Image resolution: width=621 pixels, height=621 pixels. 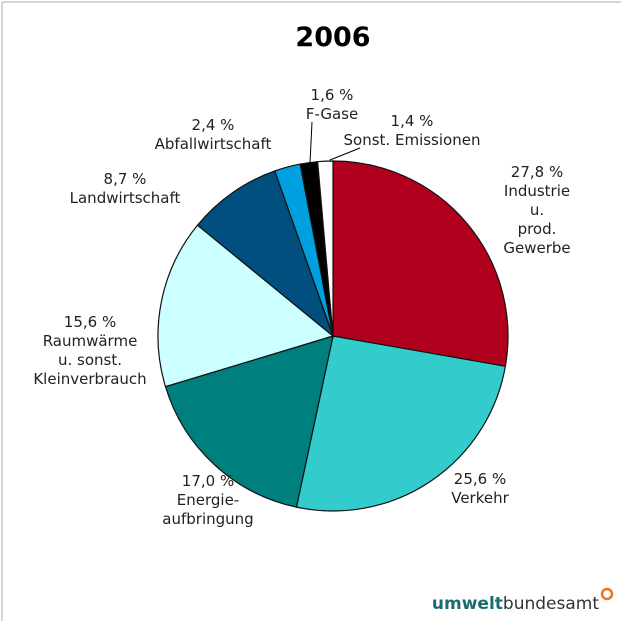 What do you see at coordinates (125, 198) in the screenshot?
I see `category-label: Landwirtschaft` at bounding box center [125, 198].